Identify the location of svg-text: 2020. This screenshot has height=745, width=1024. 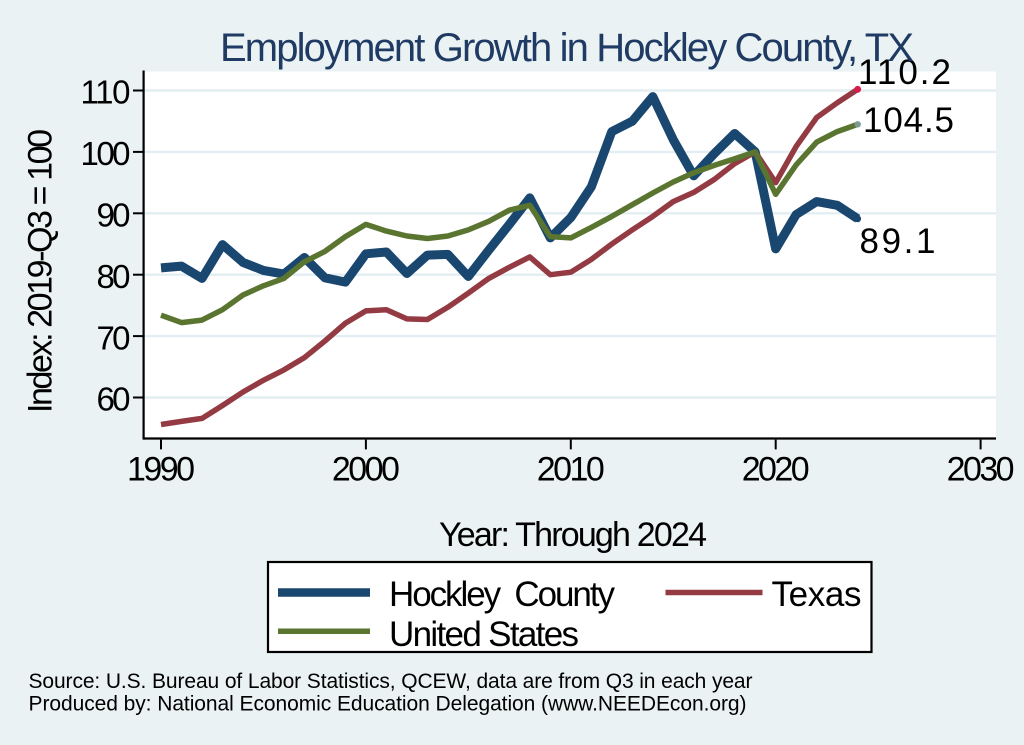
(776, 470).